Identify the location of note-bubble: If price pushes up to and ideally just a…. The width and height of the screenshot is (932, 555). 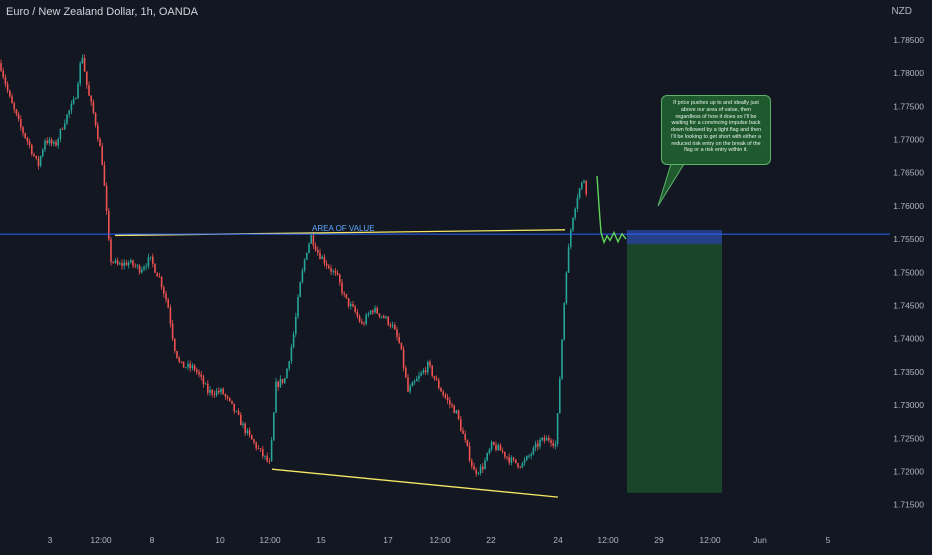
(716, 130).